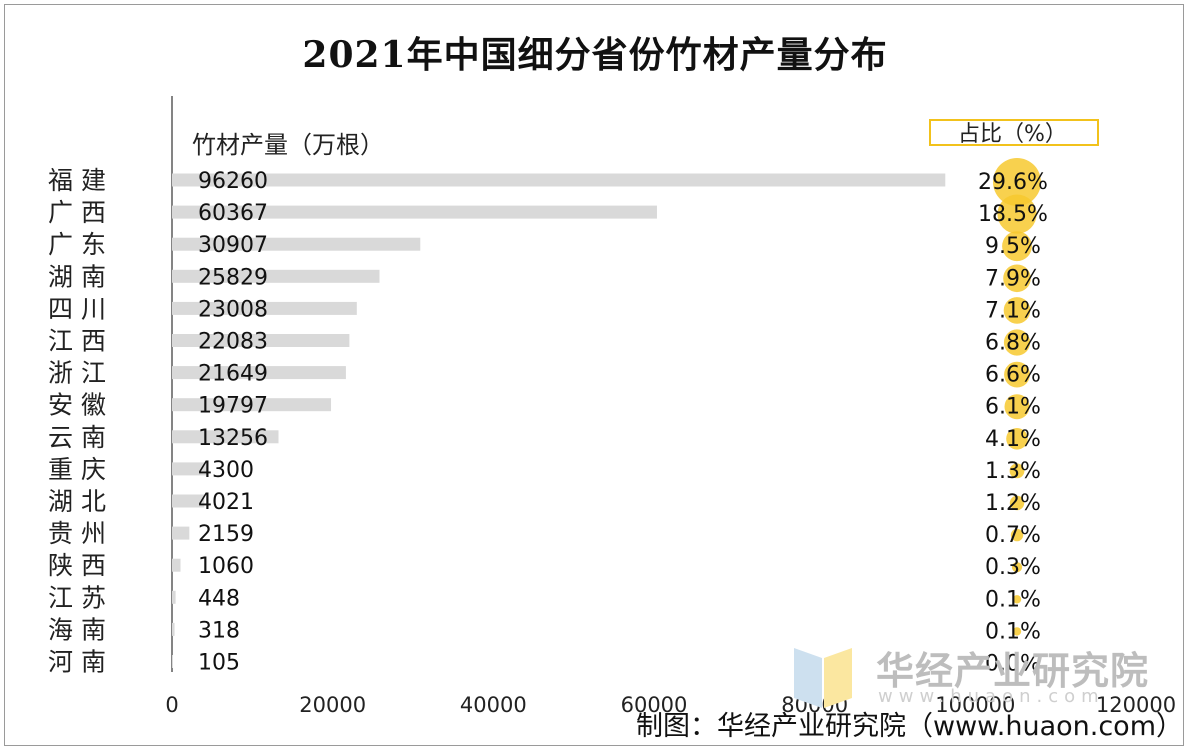 Image resolution: width=1190 pixels, height=752 pixels. What do you see at coordinates (77, 276) in the screenshot?
I see `category-label: 湖 南` at bounding box center [77, 276].